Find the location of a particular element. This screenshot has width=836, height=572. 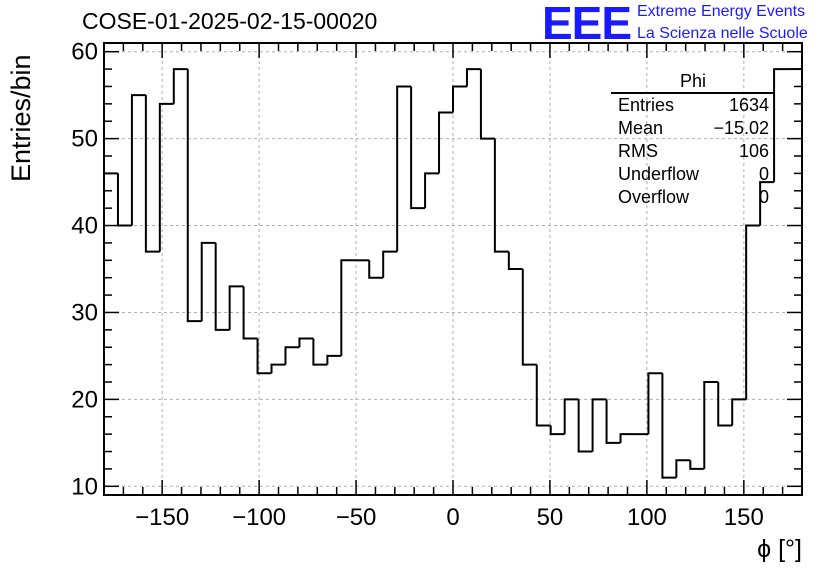

y-tick-label: 30 is located at coordinates (84, 312).